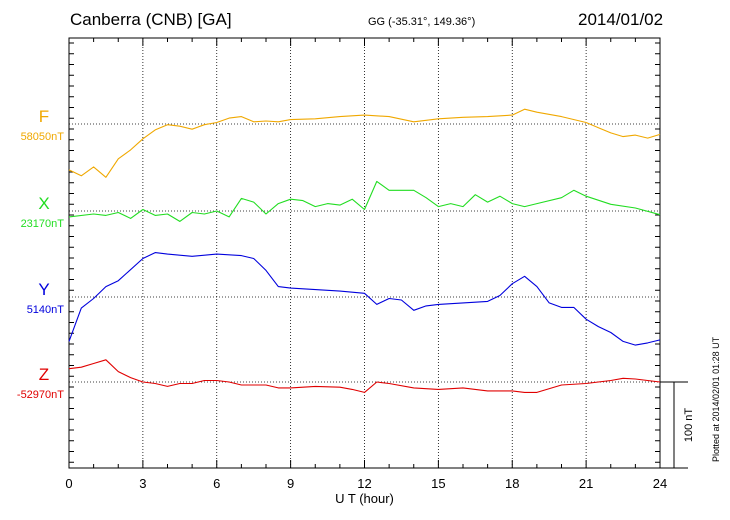 The width and height of the screenshot is (730, 520). I want to click on series-line-x, so click(364, 201).